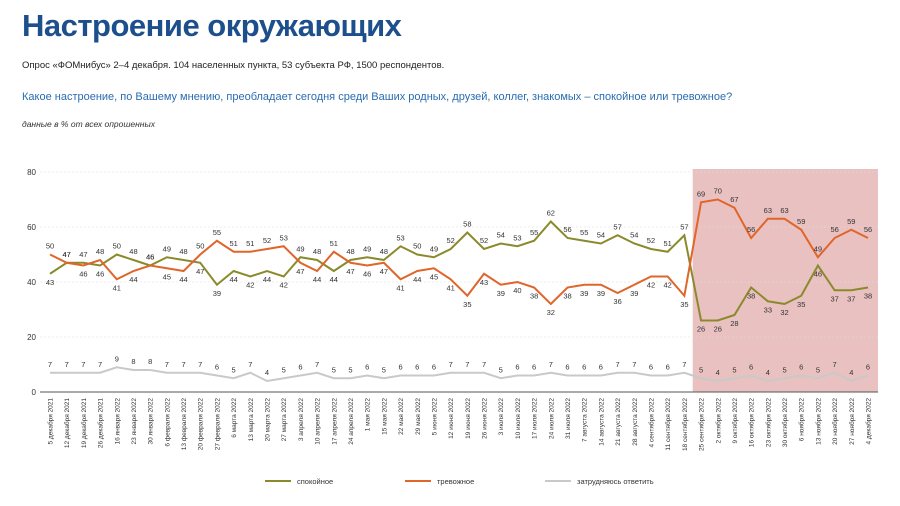  What do you see at coordinates (184, 424) in the screenshot?
I see `x-tick-label: 13 февраля 2022` at bounding box center [184, 424].